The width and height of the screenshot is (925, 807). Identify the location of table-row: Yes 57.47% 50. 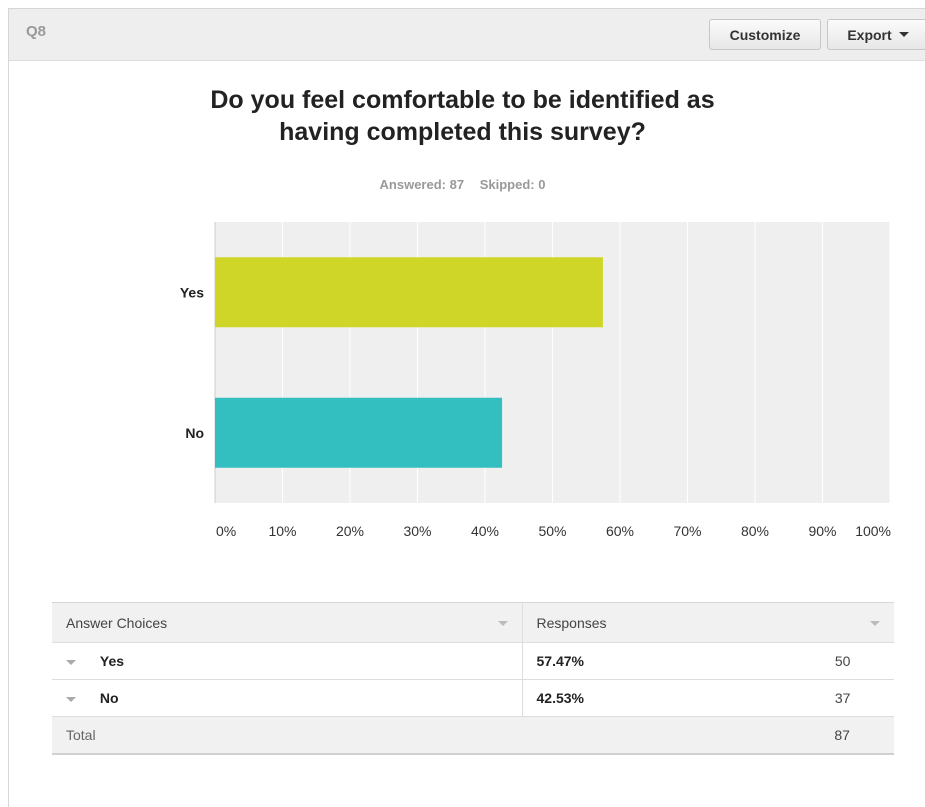
(473, 661).